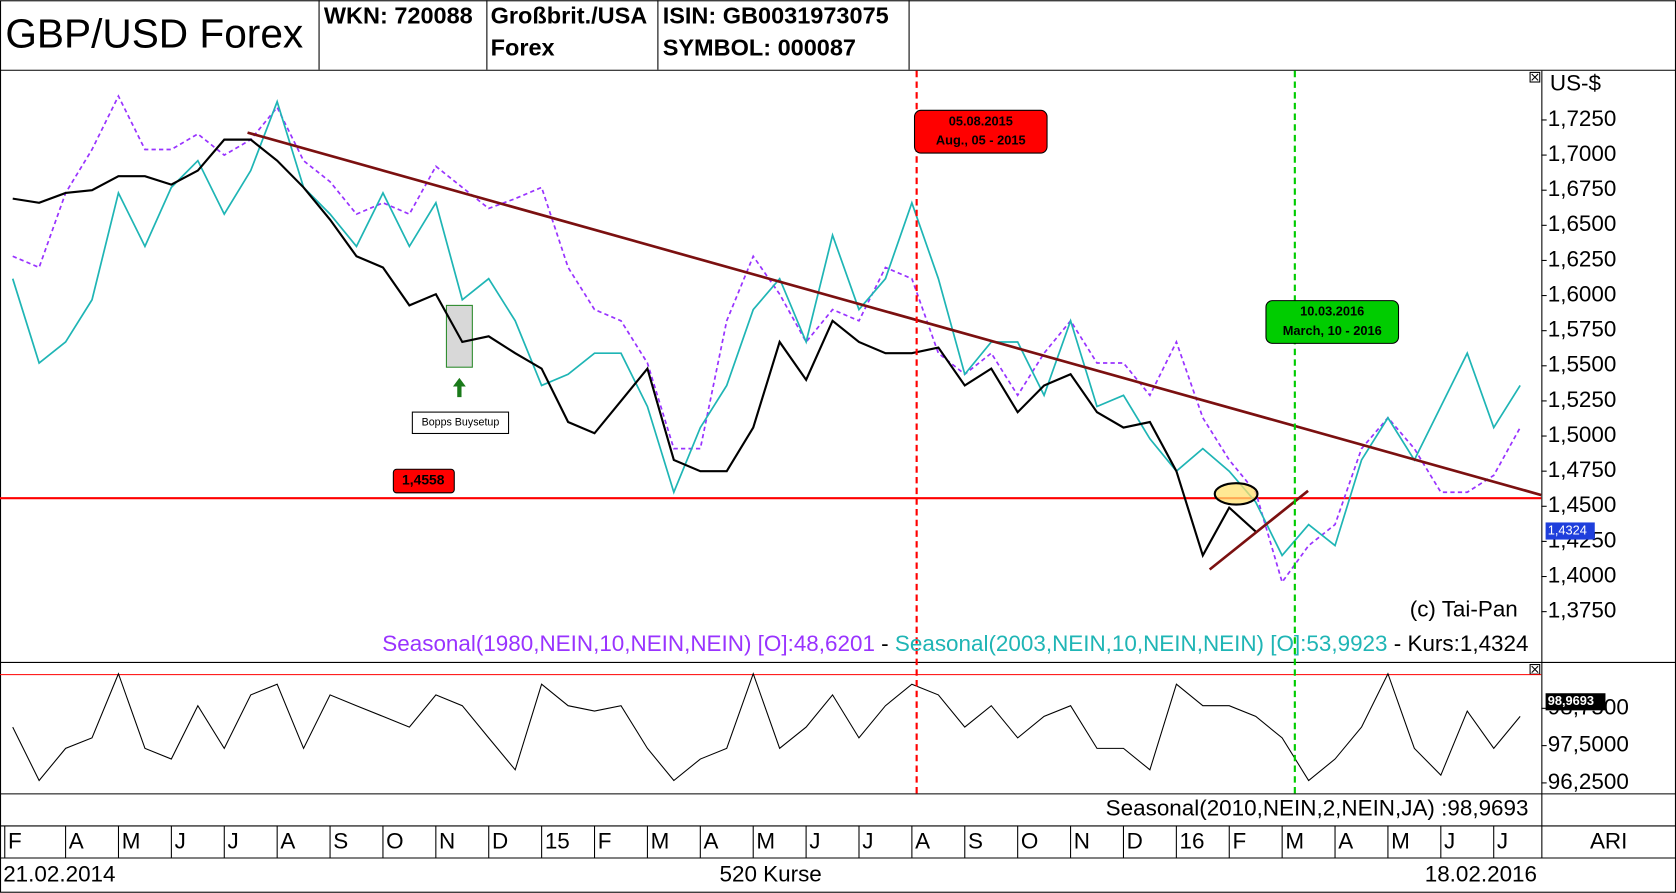 This screenshot has height=893, width=1676. Describe the element at coordinates (1582, 293) in the screenshot. I see `y-tick-label: 1,6000` at that location.